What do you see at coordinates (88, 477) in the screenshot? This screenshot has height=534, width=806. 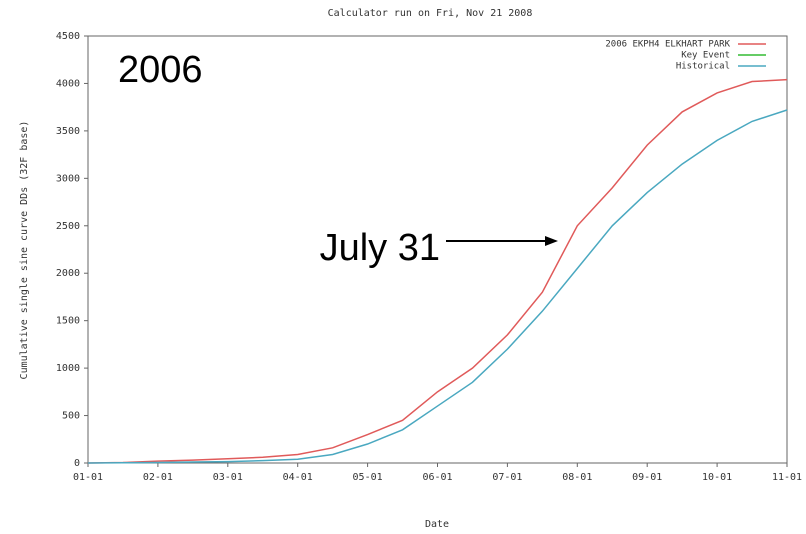 I see `x-tick-label: 01-01` at bounding box center [88, 477].